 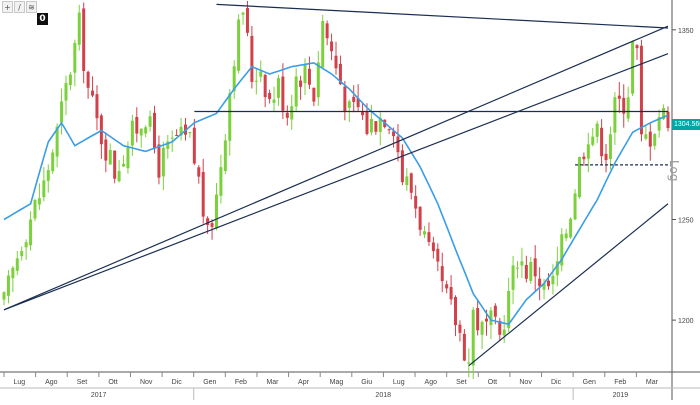 What do you see at coordinates (42, 19) in the screenshot?
I see `annotation-counter-badge: 0` at bounding box center [42, 19].